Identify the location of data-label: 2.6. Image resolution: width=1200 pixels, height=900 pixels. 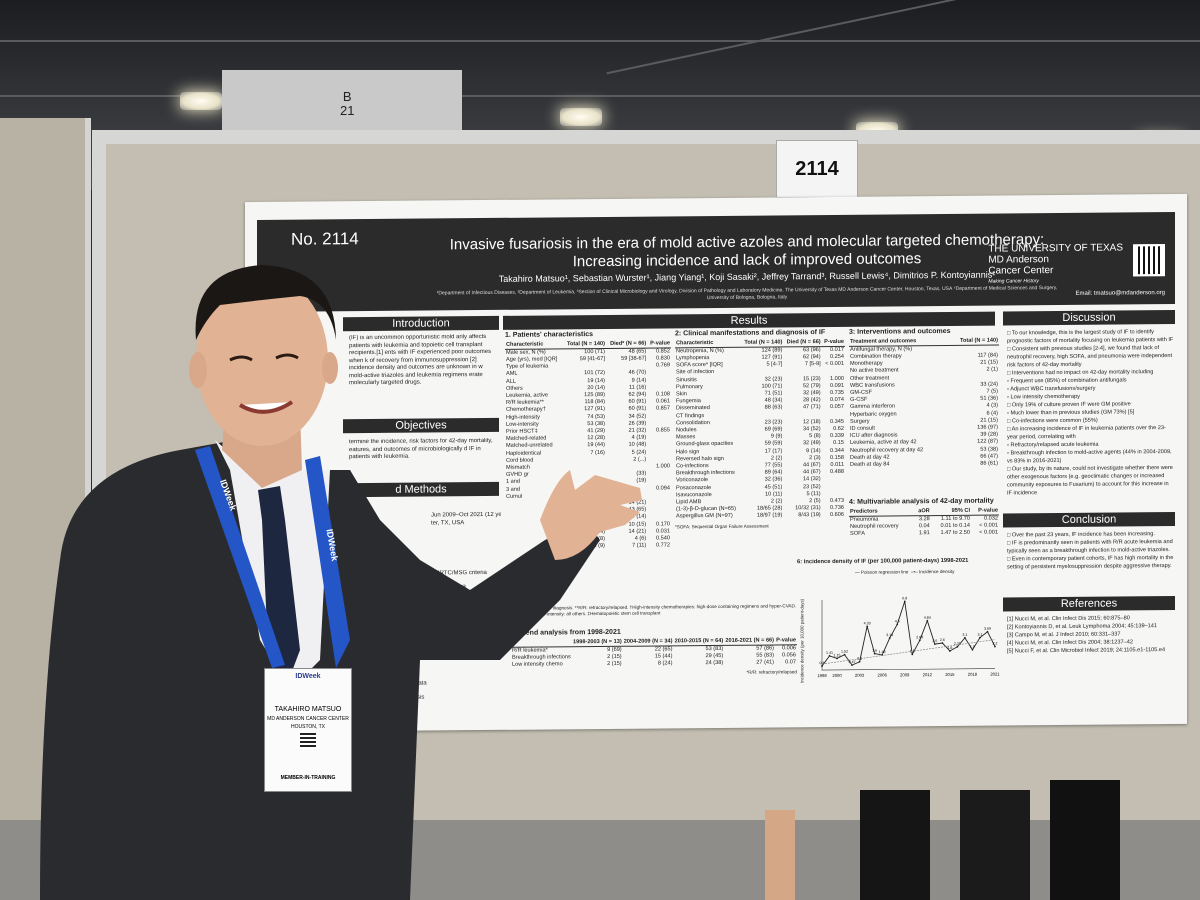
(942, 640).